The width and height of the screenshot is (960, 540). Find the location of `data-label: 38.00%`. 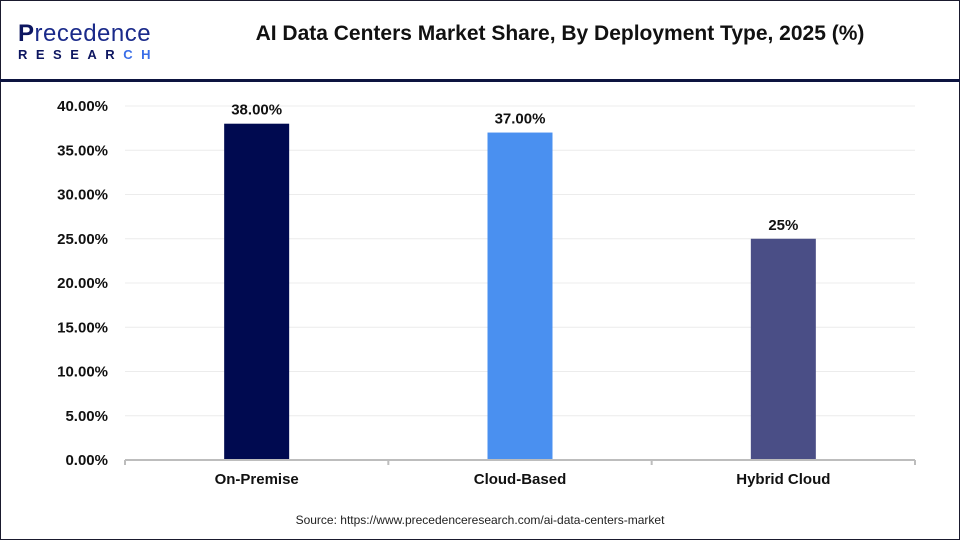

data-label: 38.00% is located at coordinates (256, 110).